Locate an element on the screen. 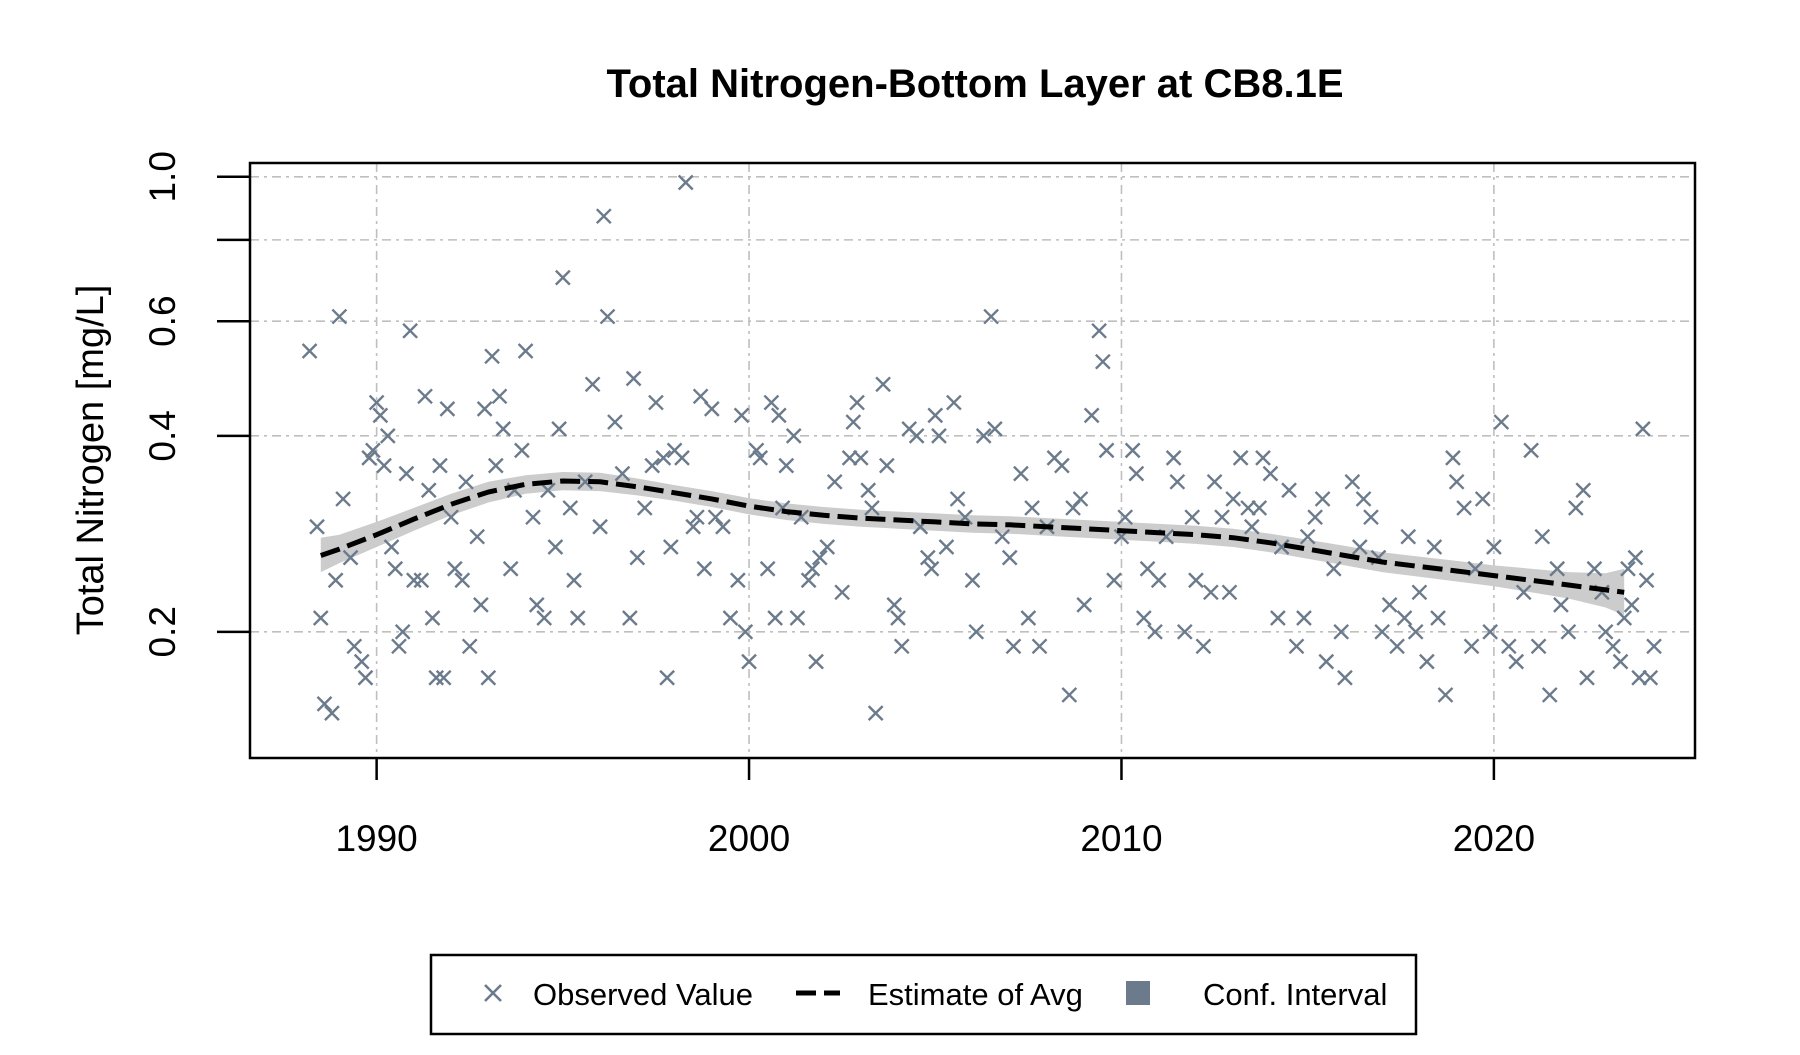  legend-ci-label: Conf. Interval is located at coordinates (1295, 994).